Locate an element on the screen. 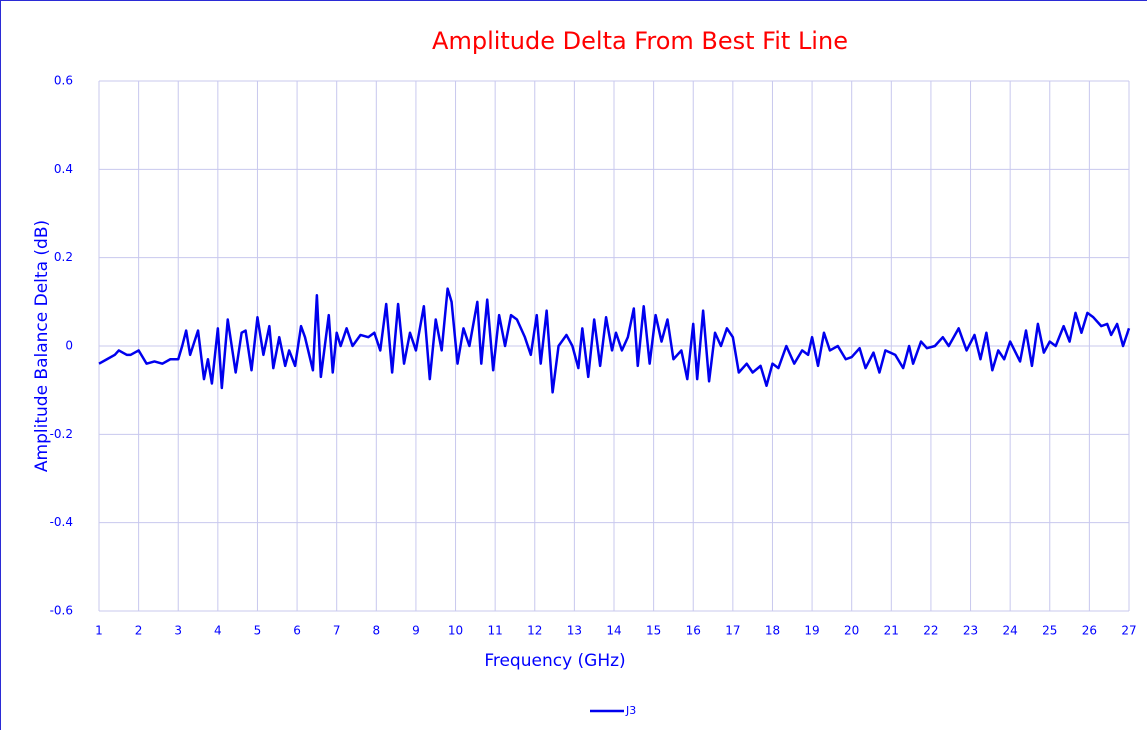  x-axis-label: Frequency (GHz) is located at coordinates (554, 661).